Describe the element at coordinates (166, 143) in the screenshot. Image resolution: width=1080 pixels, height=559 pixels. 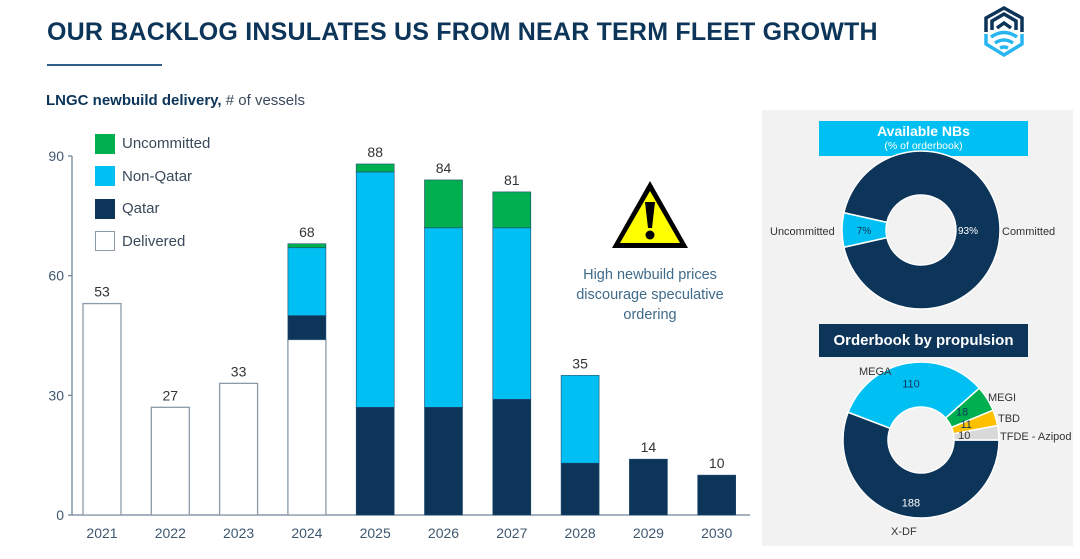
I see `legend-label: Uncommitted` at that location.